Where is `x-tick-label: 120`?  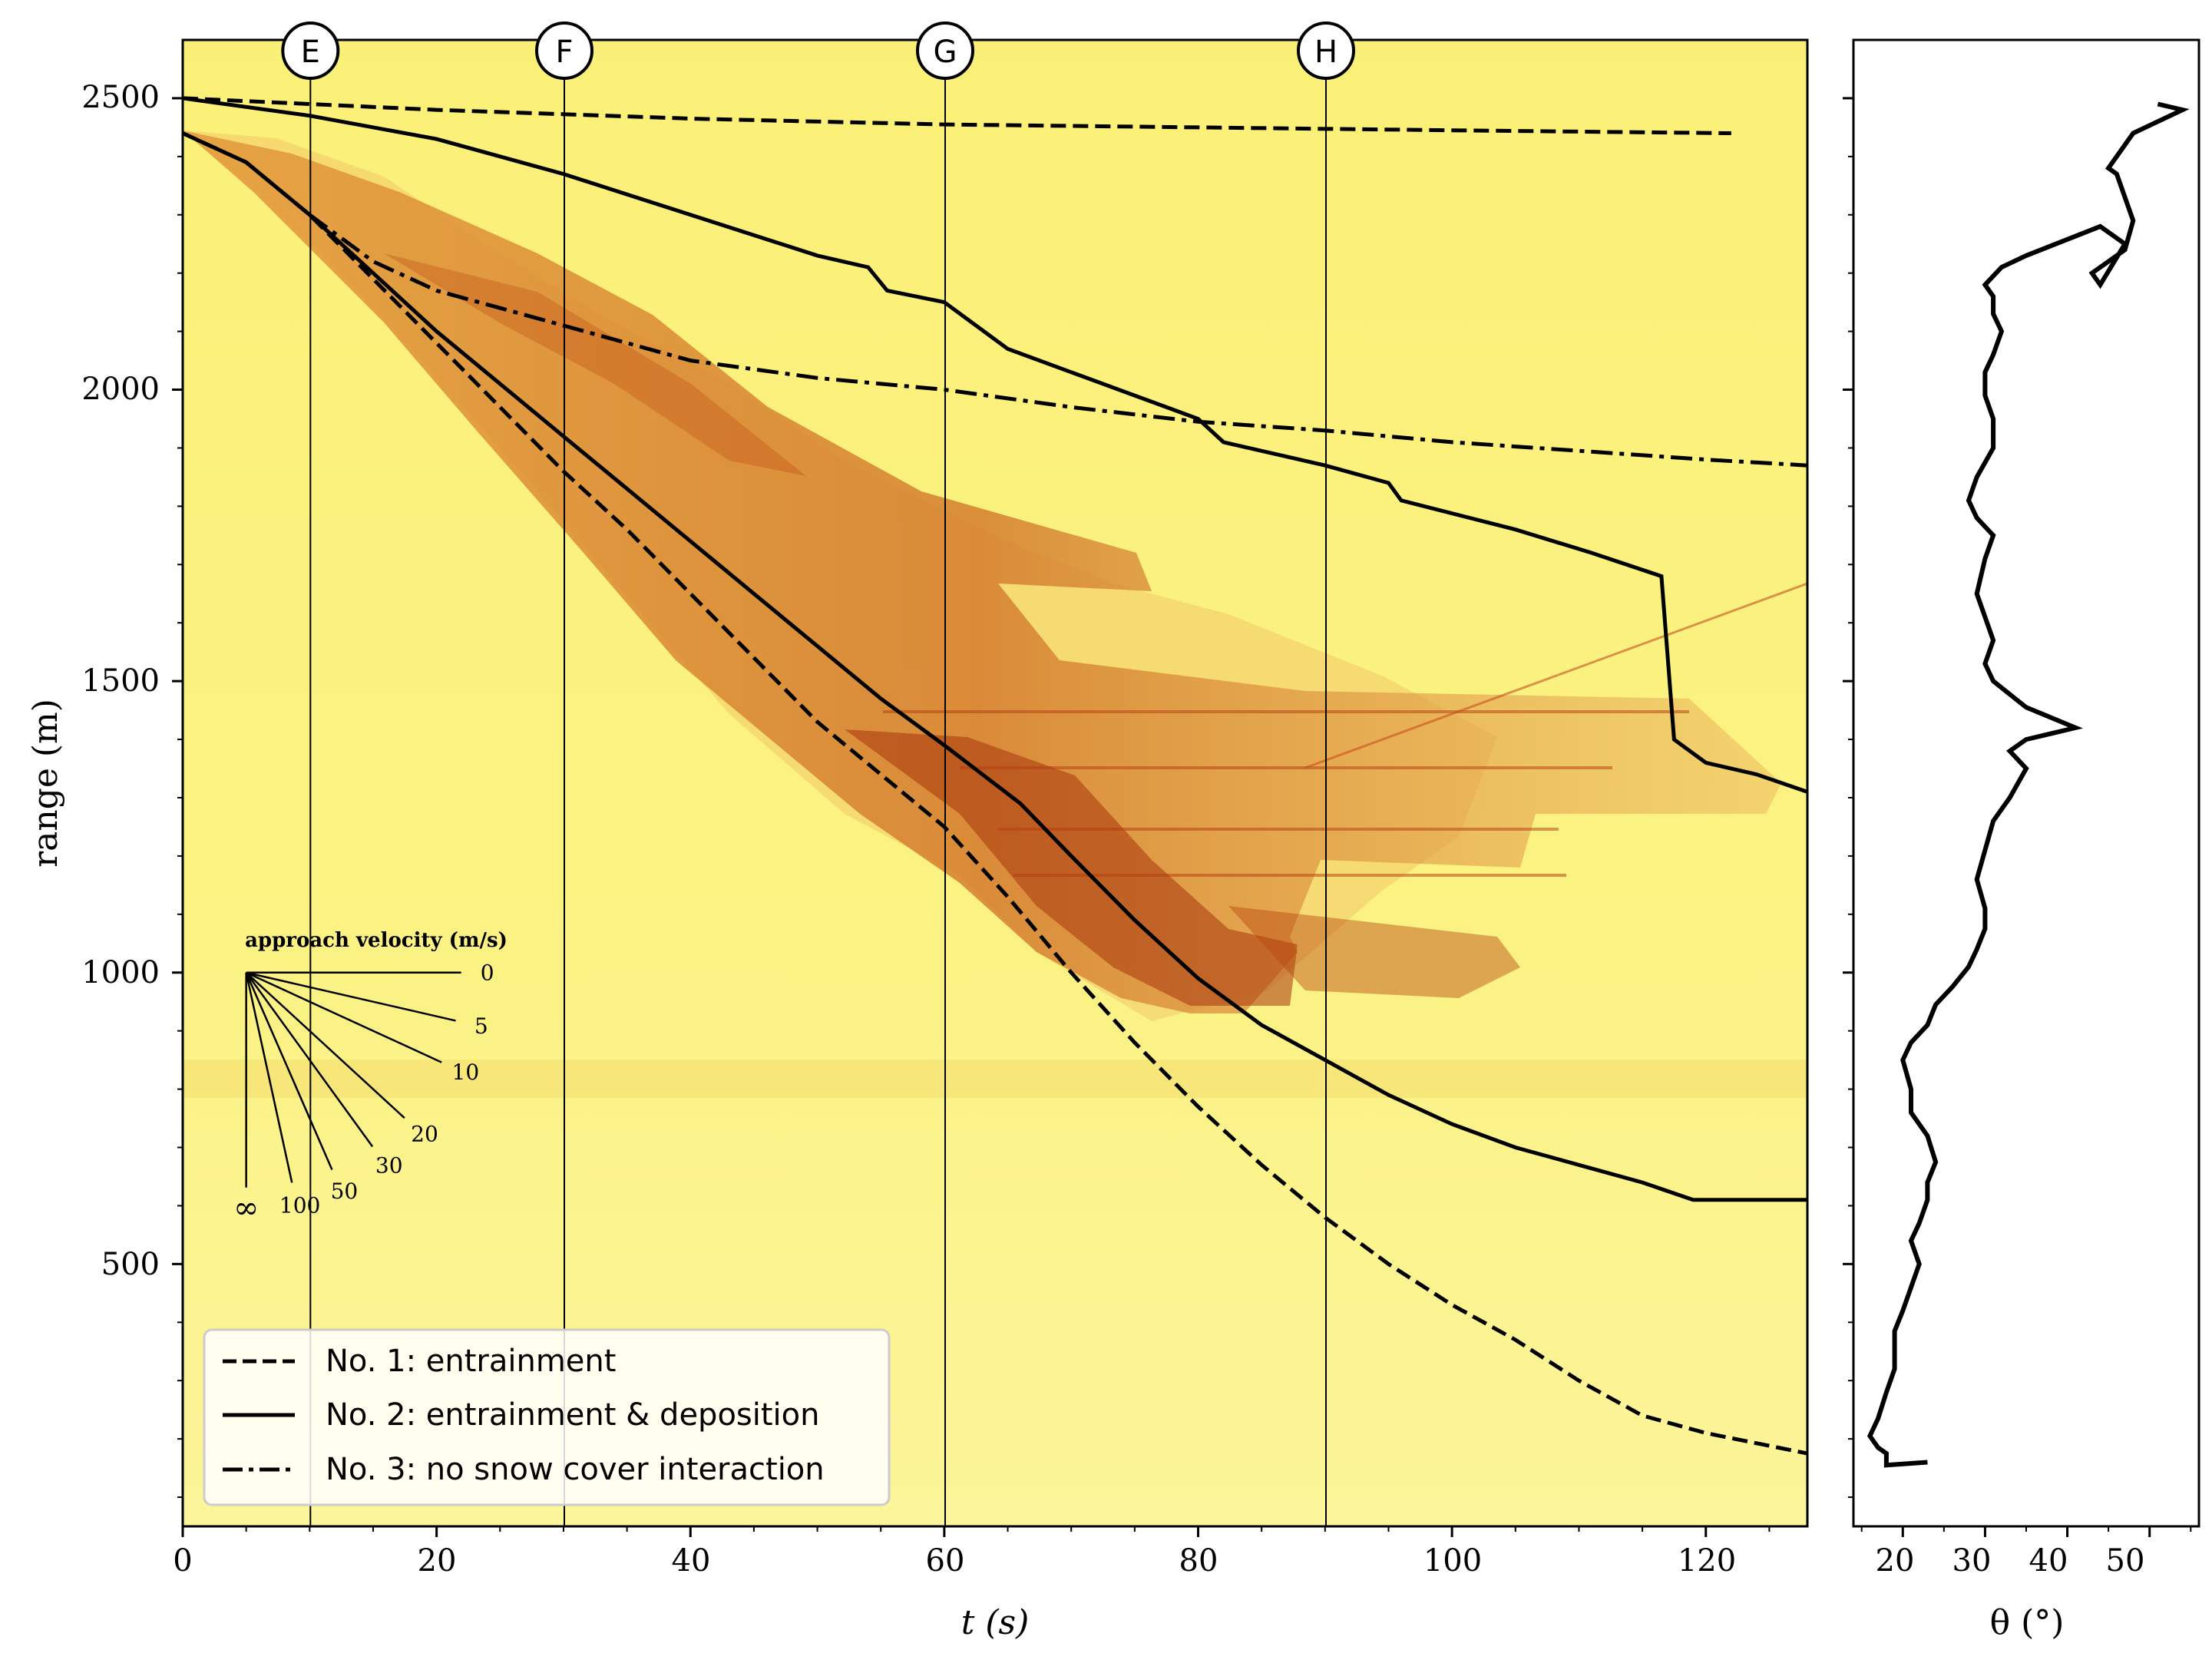
x-tick-label: 120 is located at coordinates (1707, 1561).